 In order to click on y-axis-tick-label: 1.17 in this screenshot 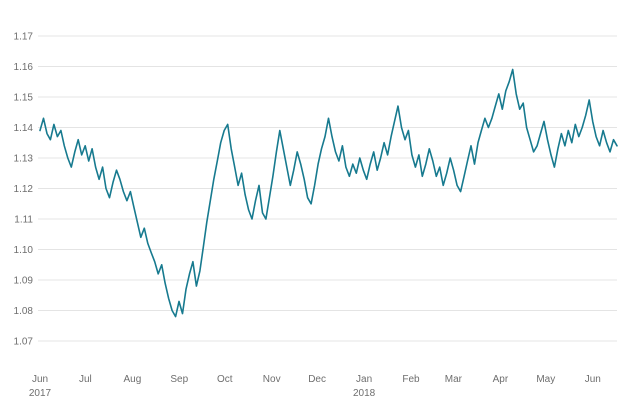, I will do `click(24, 37)`.